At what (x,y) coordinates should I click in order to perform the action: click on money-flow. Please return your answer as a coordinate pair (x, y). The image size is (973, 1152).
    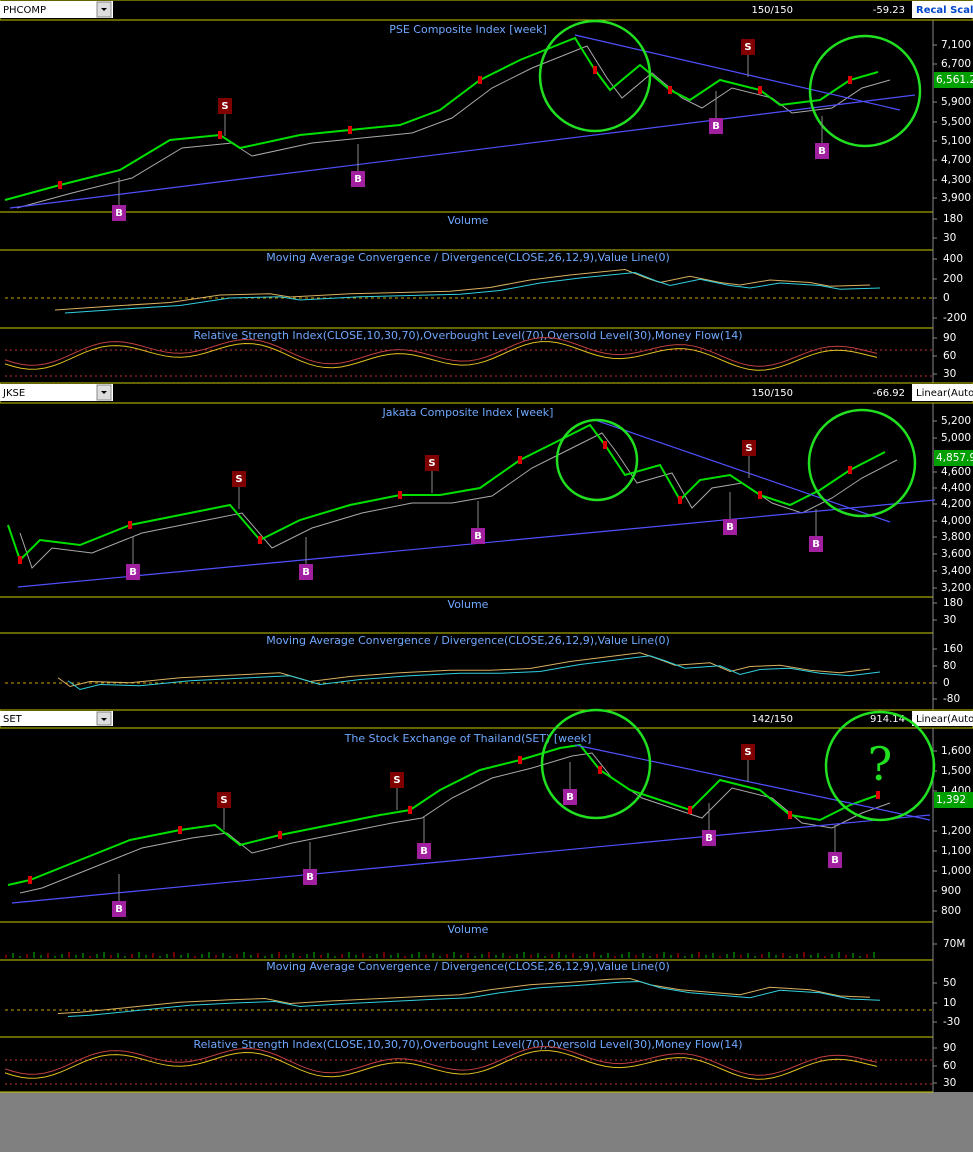
    Looking at the image, I should click on (441, 352).